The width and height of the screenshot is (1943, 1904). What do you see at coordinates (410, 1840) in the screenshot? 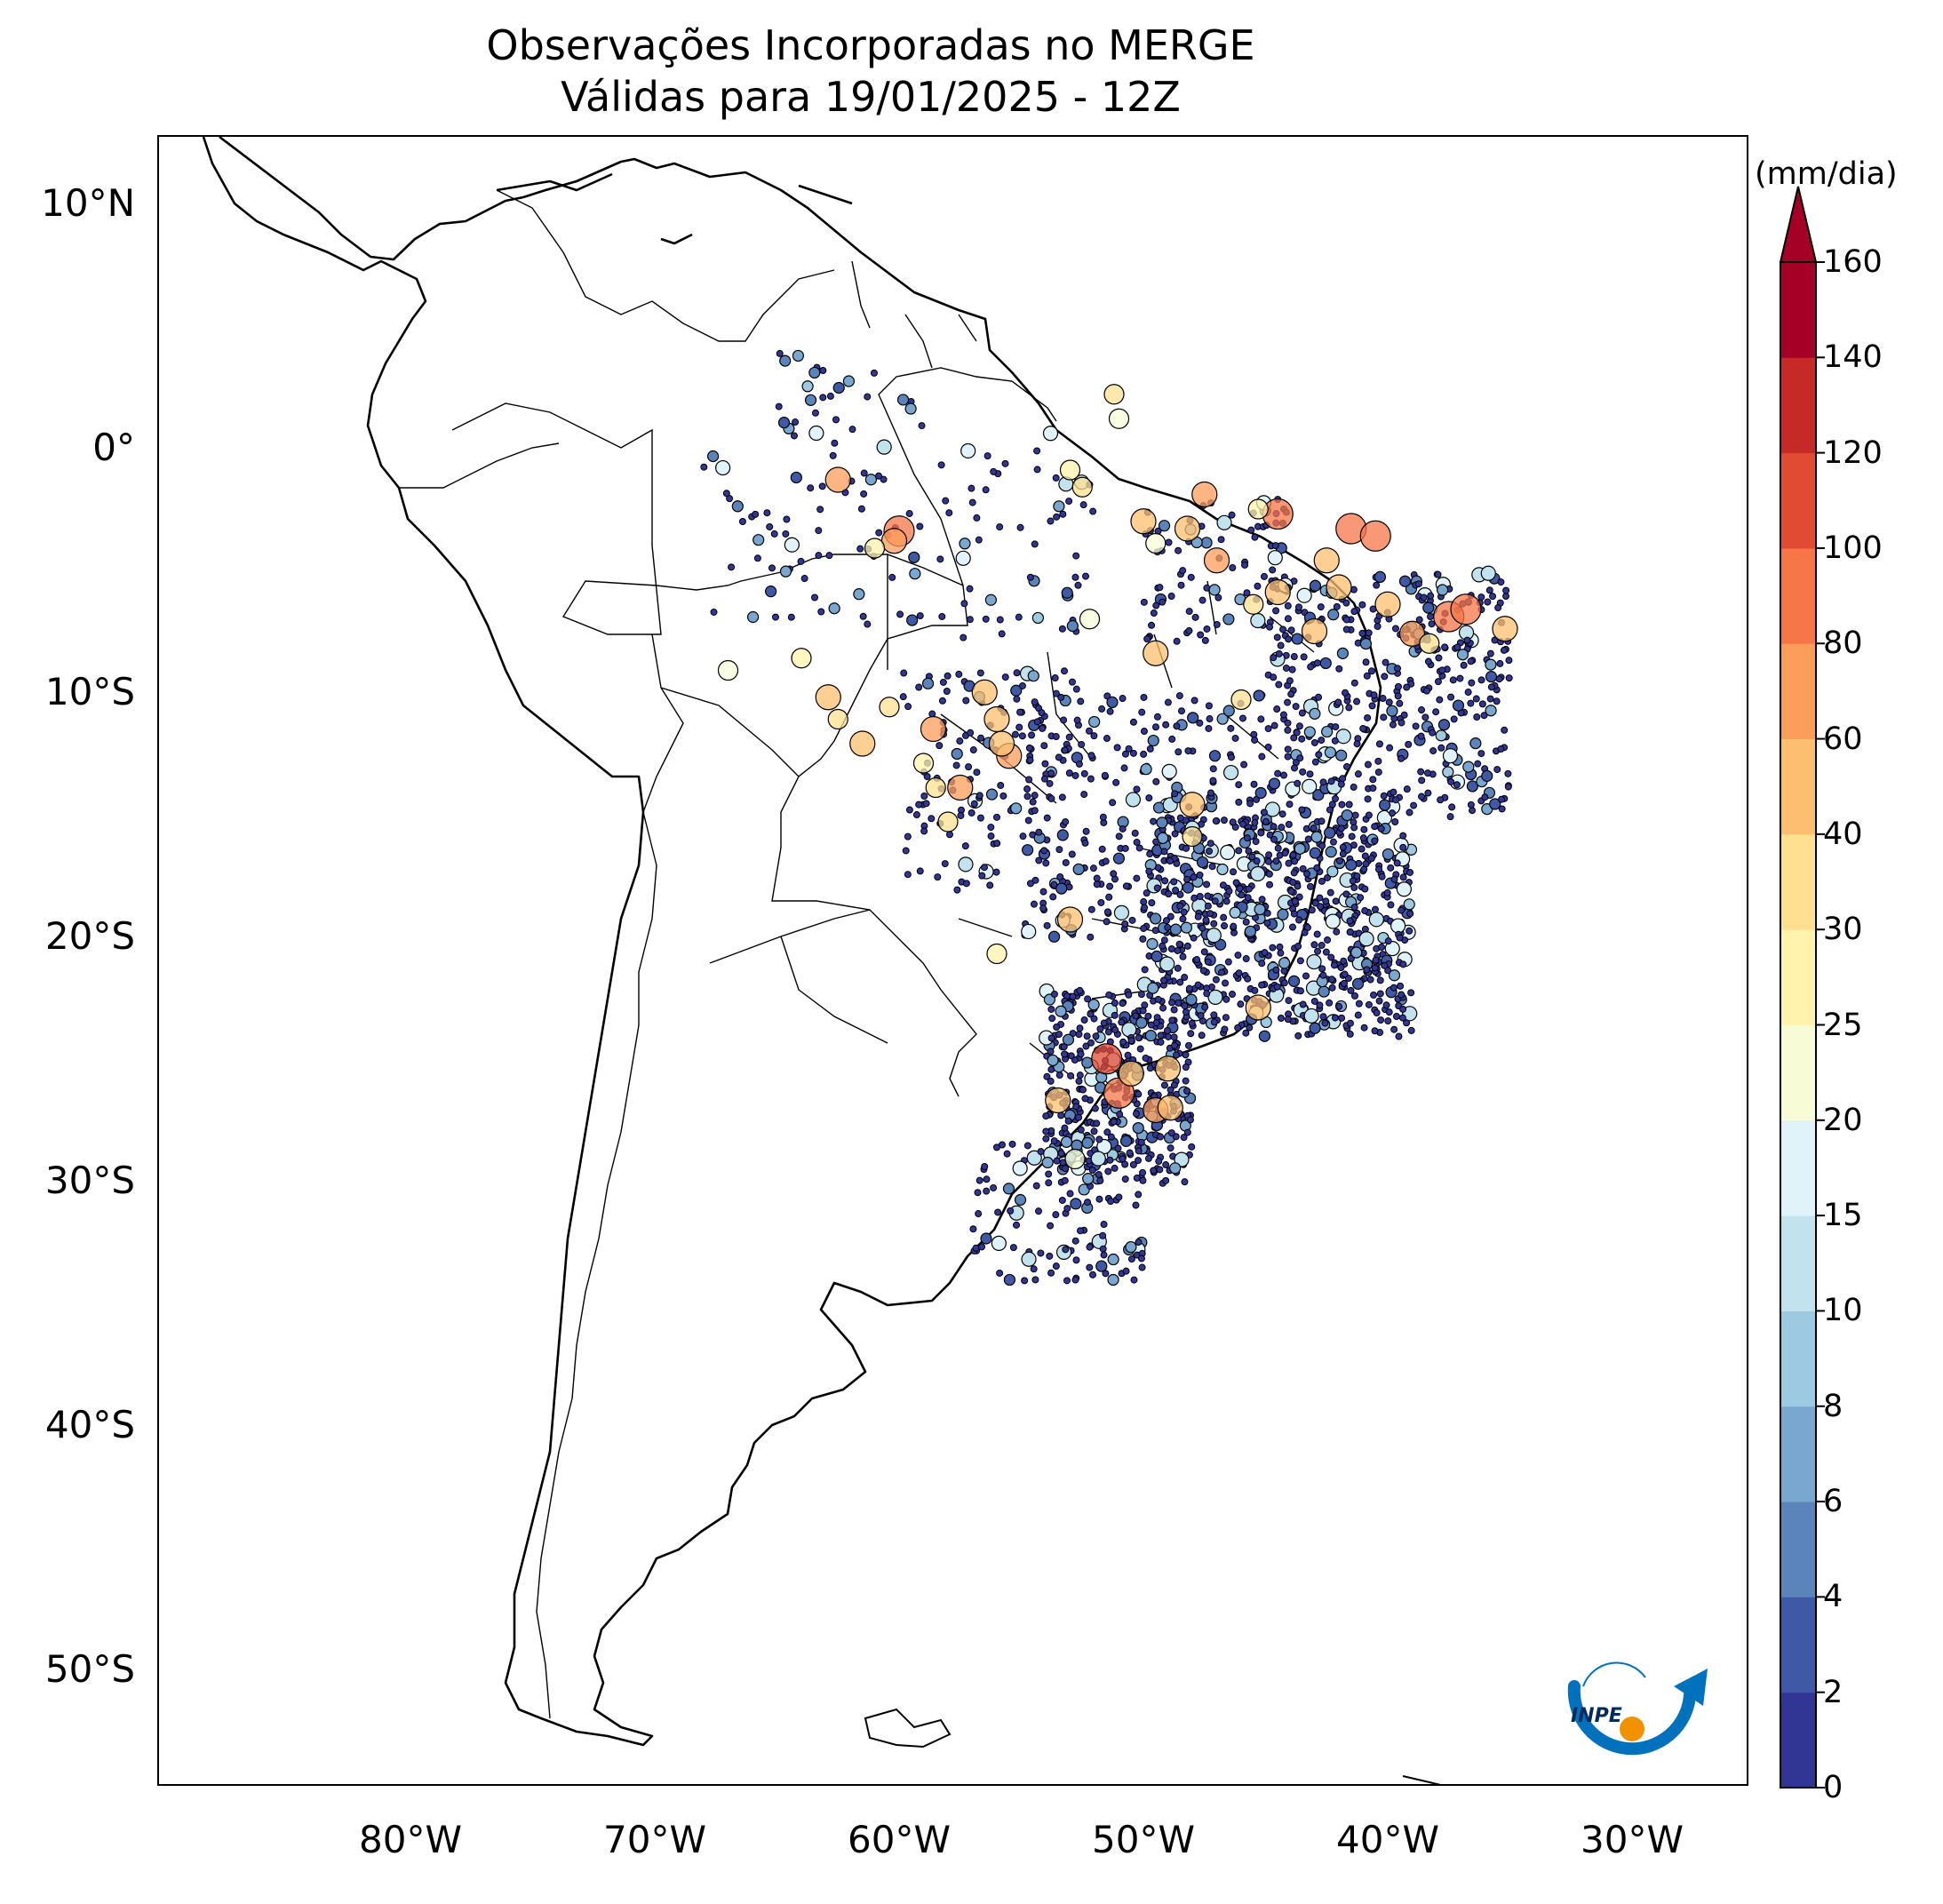
I see `longitude-tick-label: 80°W` at bounding box center [410, 1840].